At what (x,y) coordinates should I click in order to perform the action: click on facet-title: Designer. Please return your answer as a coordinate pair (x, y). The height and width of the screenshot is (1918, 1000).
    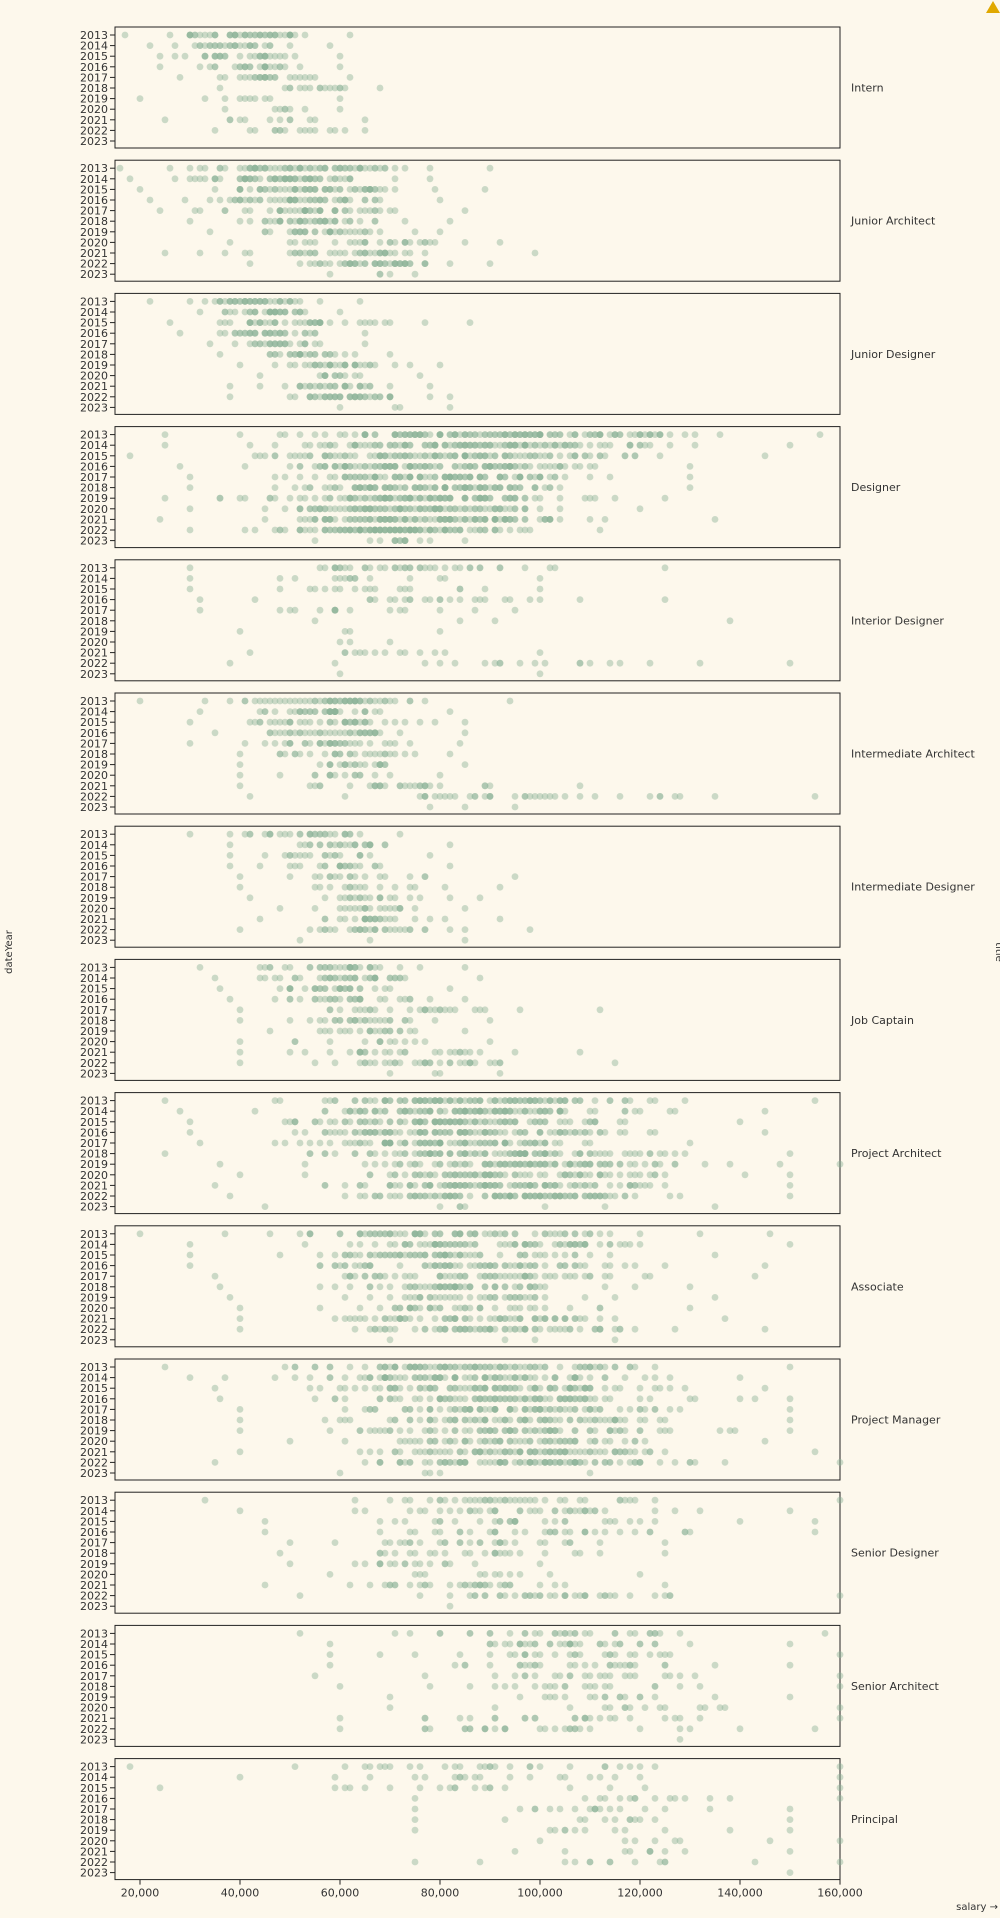
    Looking at the image, I should click on (876, 487).